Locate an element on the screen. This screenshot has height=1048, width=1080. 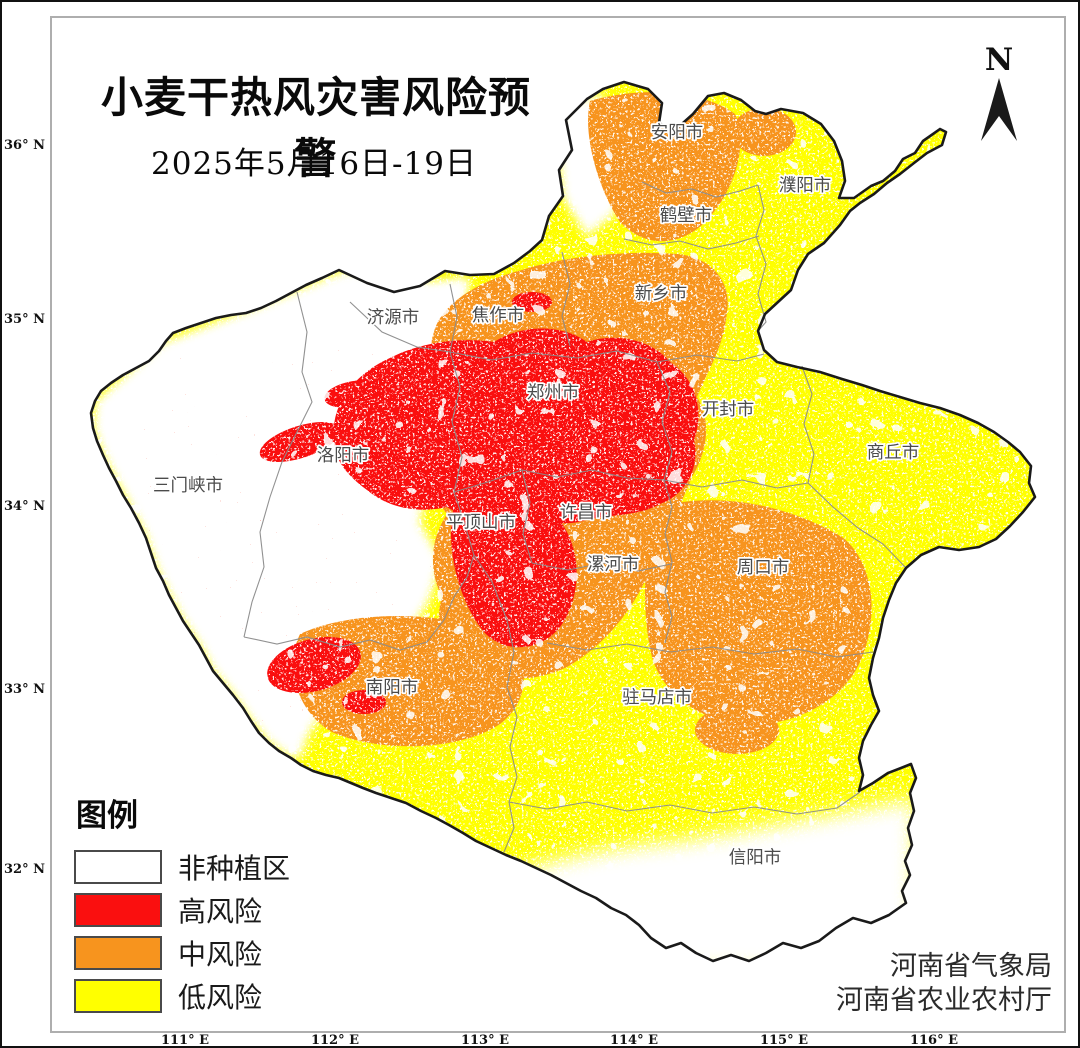
legend-label: 低风险 is located at coordinates (220, 997).